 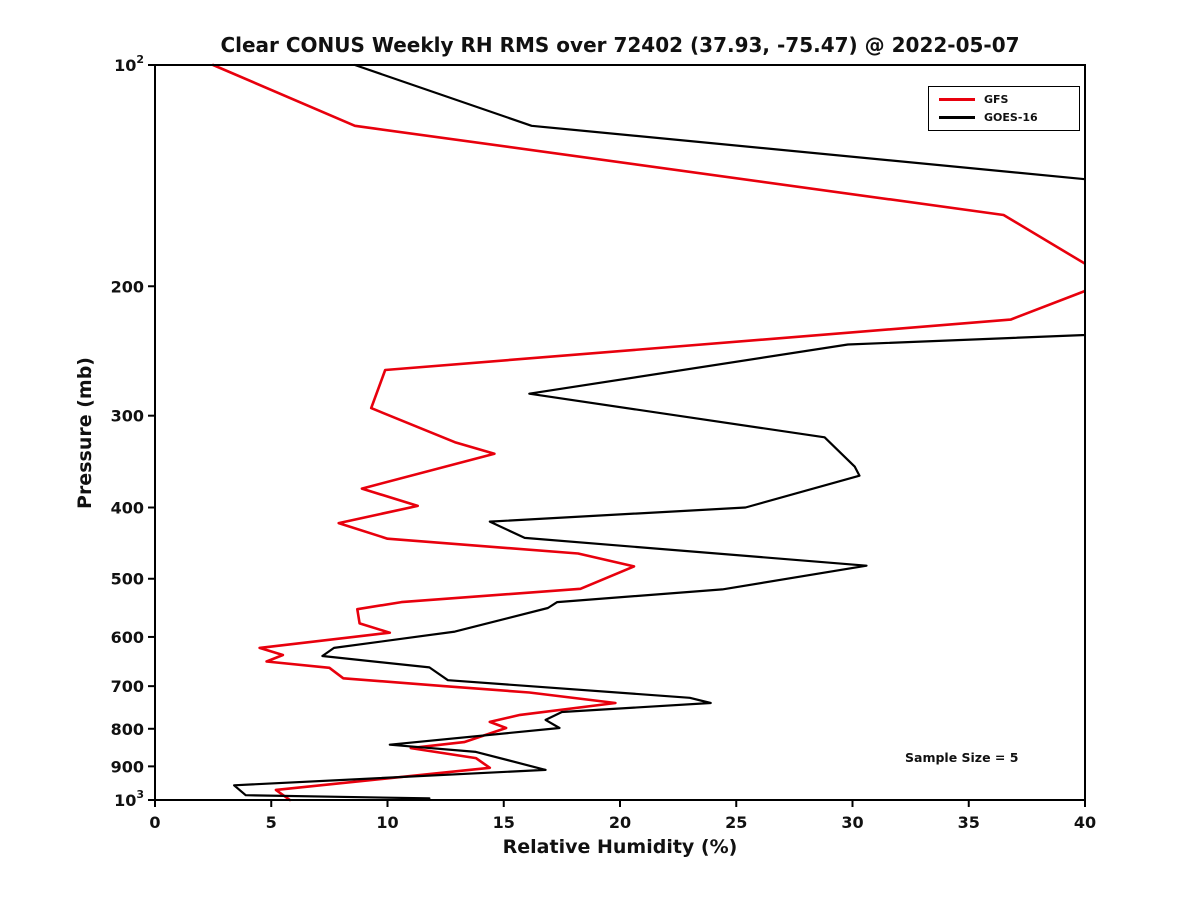 What do you see at coordinates (129, 64) in the screenshot?
I see `y-tick-label: 10²` at bounding box center [129, 64].